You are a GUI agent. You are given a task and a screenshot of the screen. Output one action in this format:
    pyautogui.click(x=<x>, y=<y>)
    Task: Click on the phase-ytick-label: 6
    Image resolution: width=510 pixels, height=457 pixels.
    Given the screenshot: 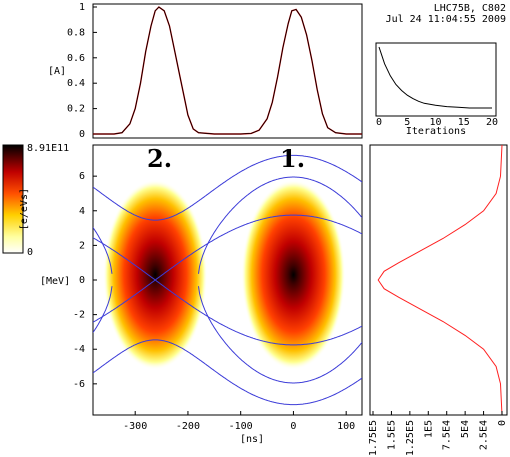 What is the action you would take?
    pyautogui.click(x=82, y=176)
    